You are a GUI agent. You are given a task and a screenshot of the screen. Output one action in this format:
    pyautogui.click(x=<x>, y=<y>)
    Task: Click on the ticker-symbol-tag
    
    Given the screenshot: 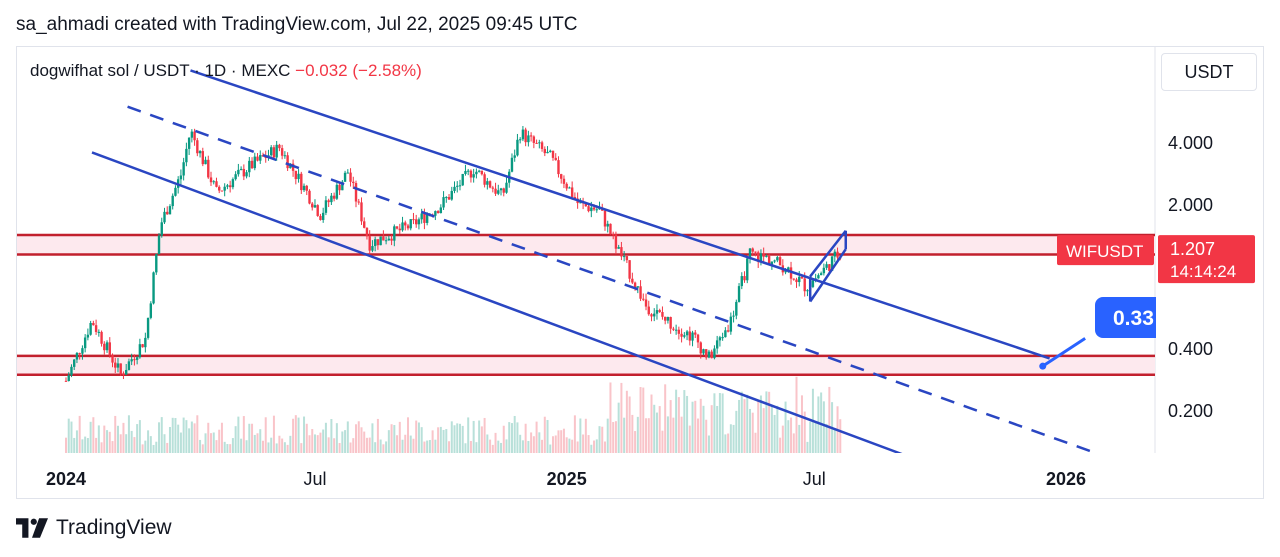 What is the action you would take?
    pyautogui.click(x=1105, y=250)
    